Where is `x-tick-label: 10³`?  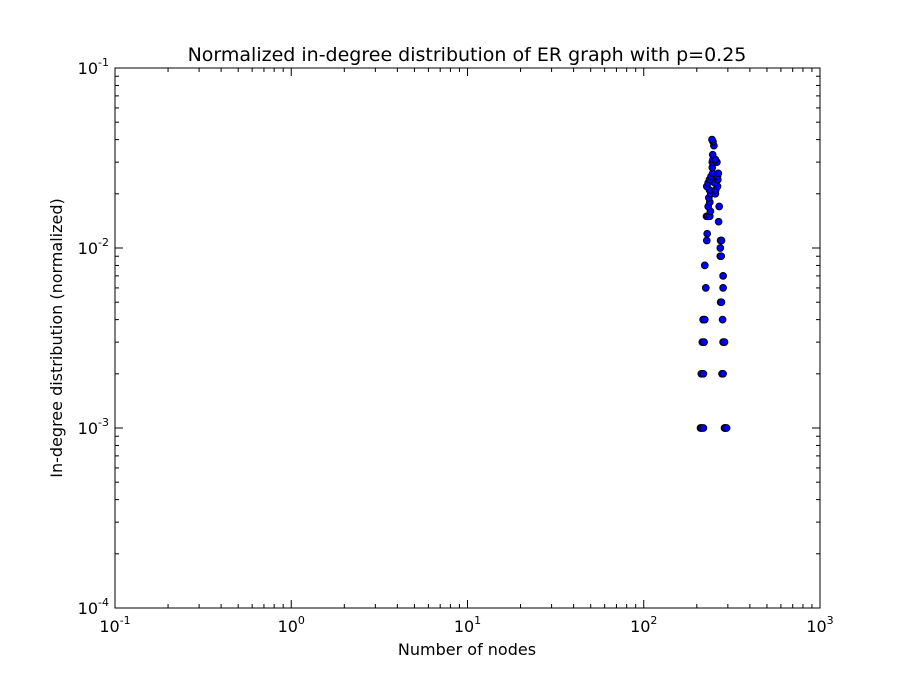
x-tick-label: 10³ is located at coordinates (819, 625).